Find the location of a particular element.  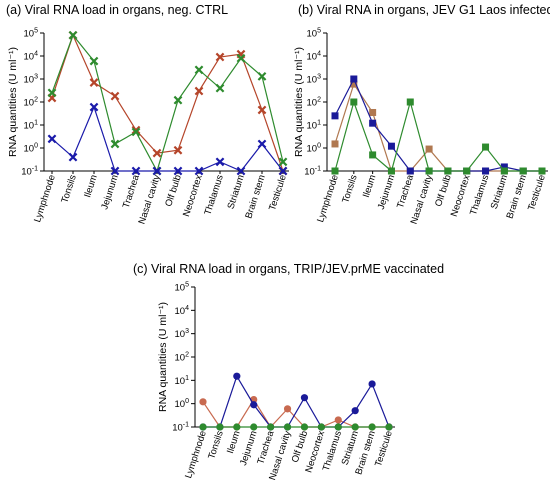

panel-c-ytick-label: 10¹ is located at coordinates (182, 381).